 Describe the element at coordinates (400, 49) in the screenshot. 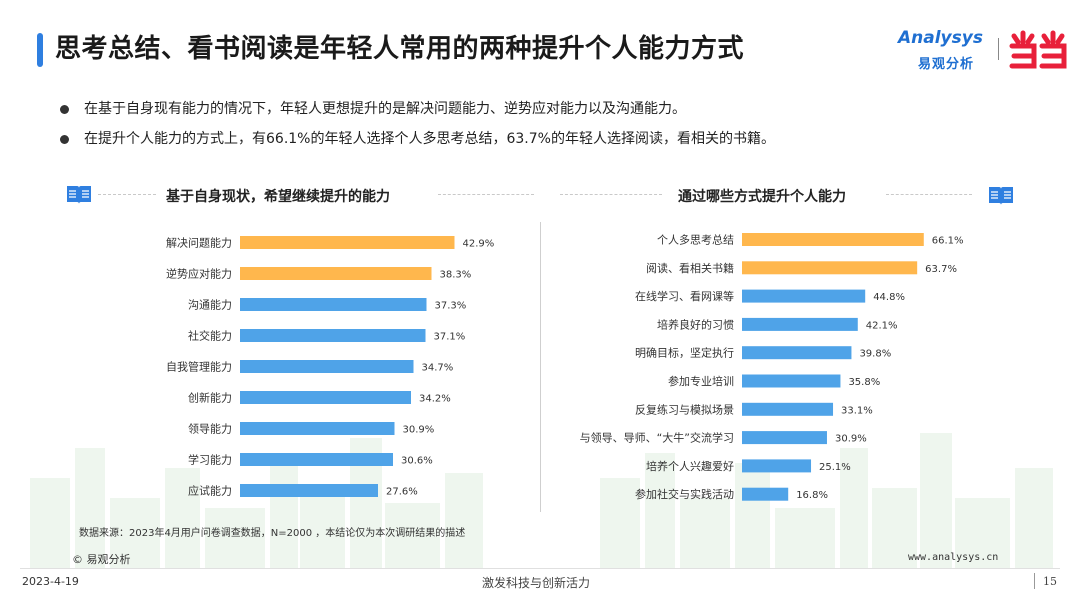

I see `page-title: 思考总结、看书阅读是年轻人常用的两种提升个人能力方式` at that location.